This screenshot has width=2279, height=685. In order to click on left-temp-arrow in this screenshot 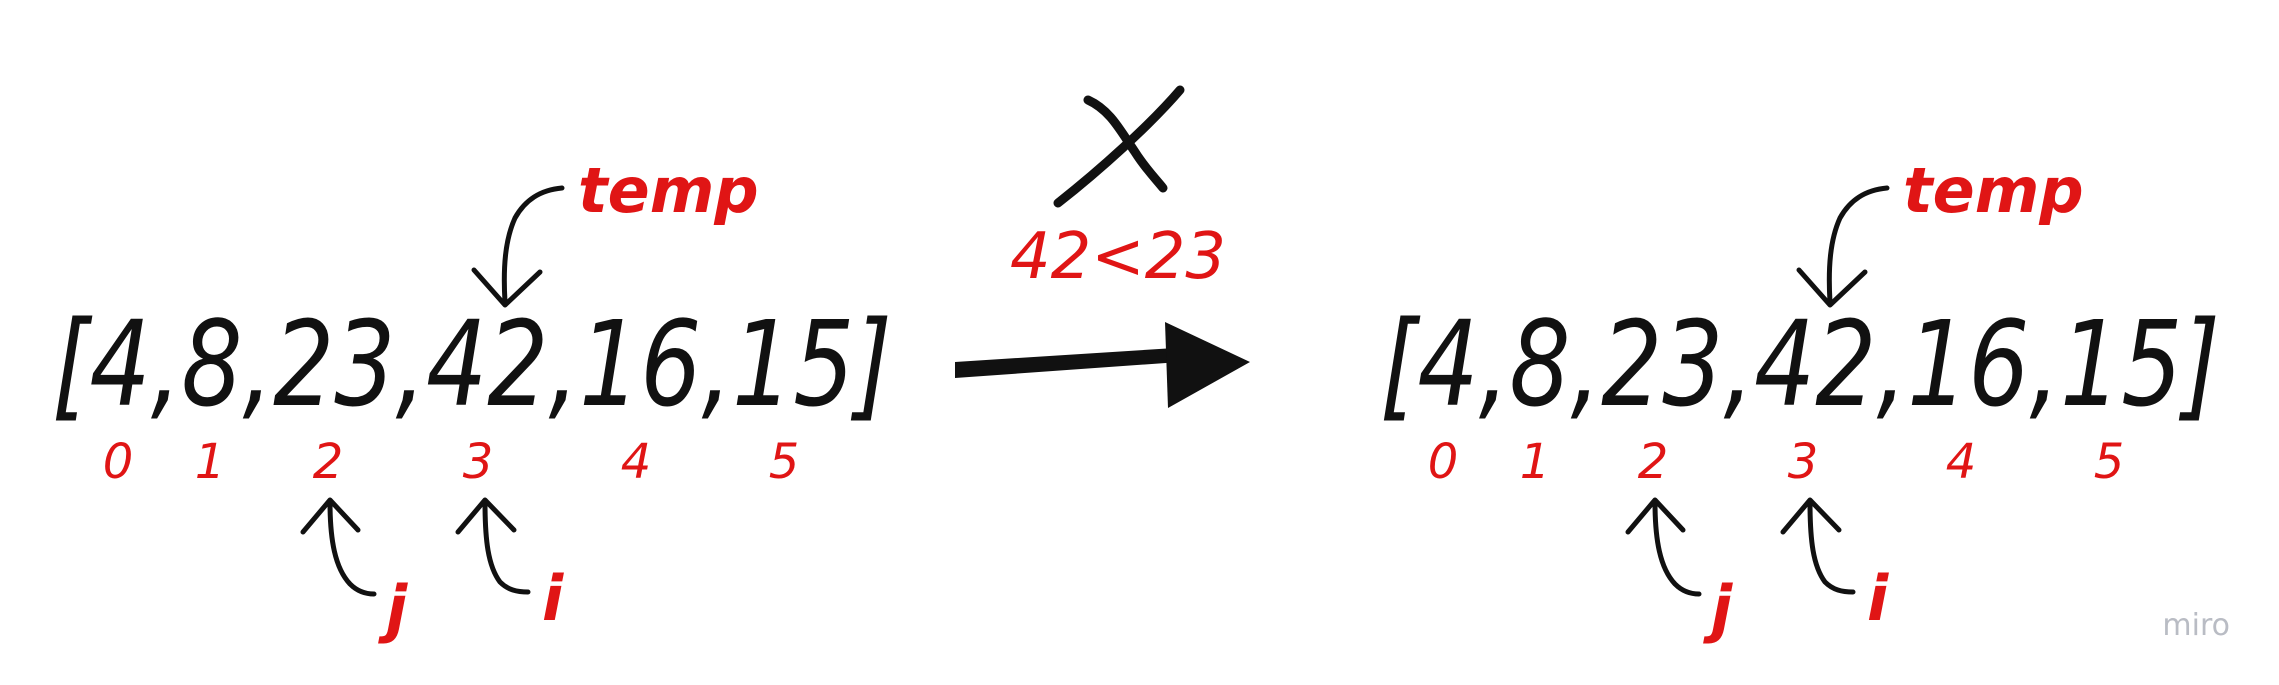, I will do `click(533, 245)`.